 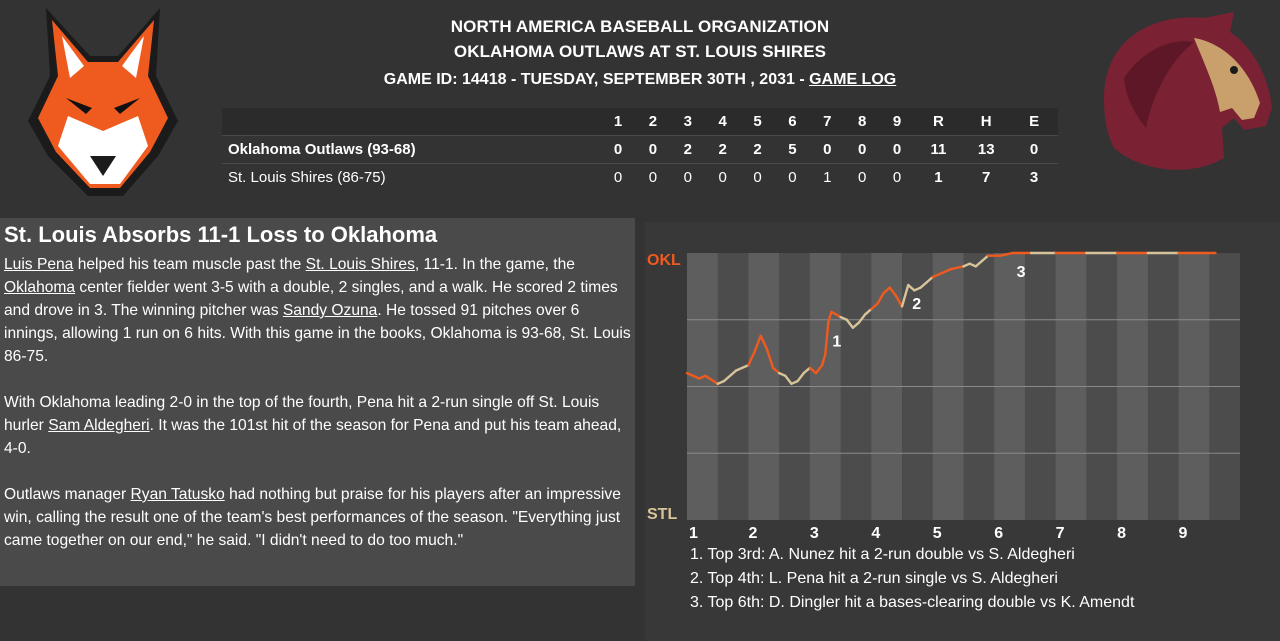 What do you see at coordinates (827, 176) in the screenshot?
I see `linescore-cell: 1` at bounding box center [827, 176].